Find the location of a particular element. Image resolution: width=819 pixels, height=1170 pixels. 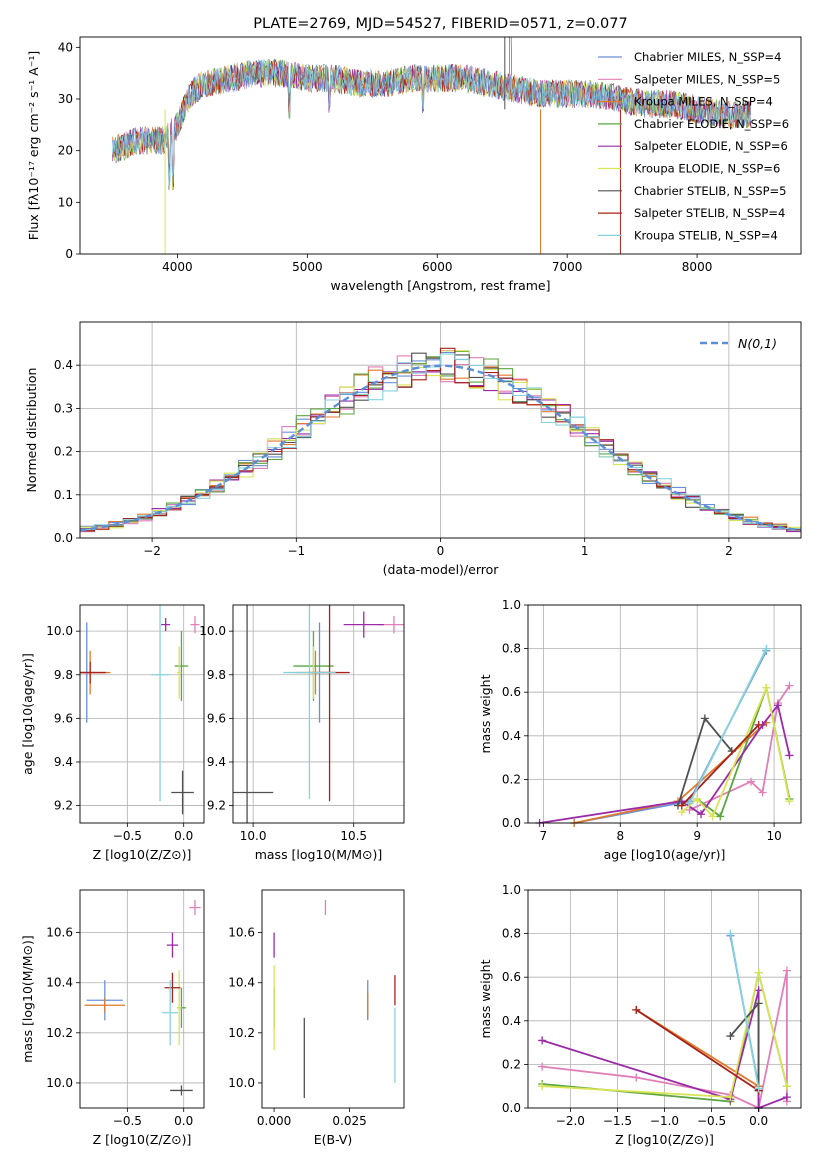

x-tick-label: −1.0 is located at coordinates (664, 1121).